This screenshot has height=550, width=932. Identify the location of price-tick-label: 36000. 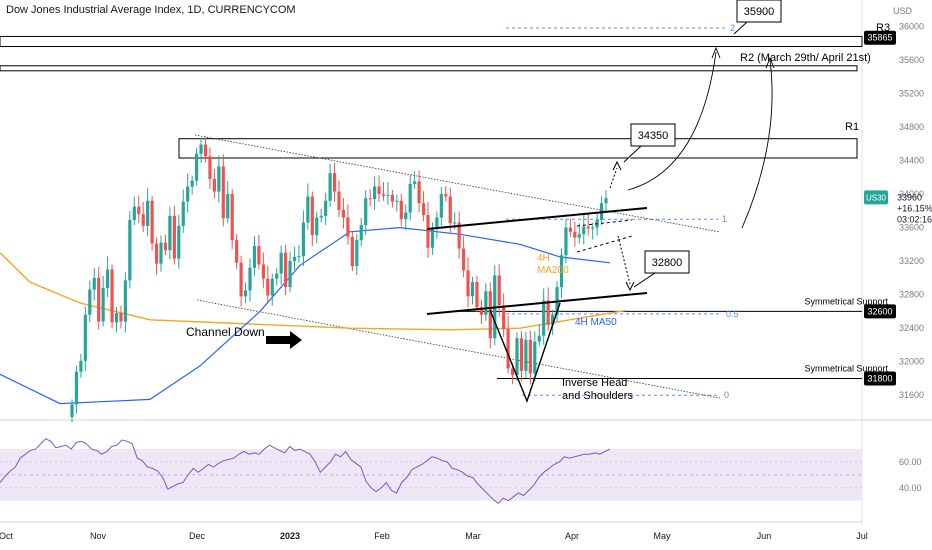
(911, 26).